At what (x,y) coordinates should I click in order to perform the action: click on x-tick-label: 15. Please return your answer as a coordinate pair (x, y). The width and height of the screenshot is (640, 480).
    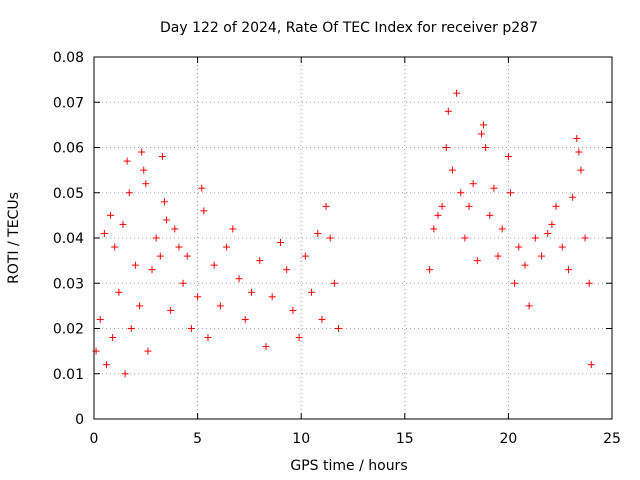
    Looking at the image, I should click on (405, 439).